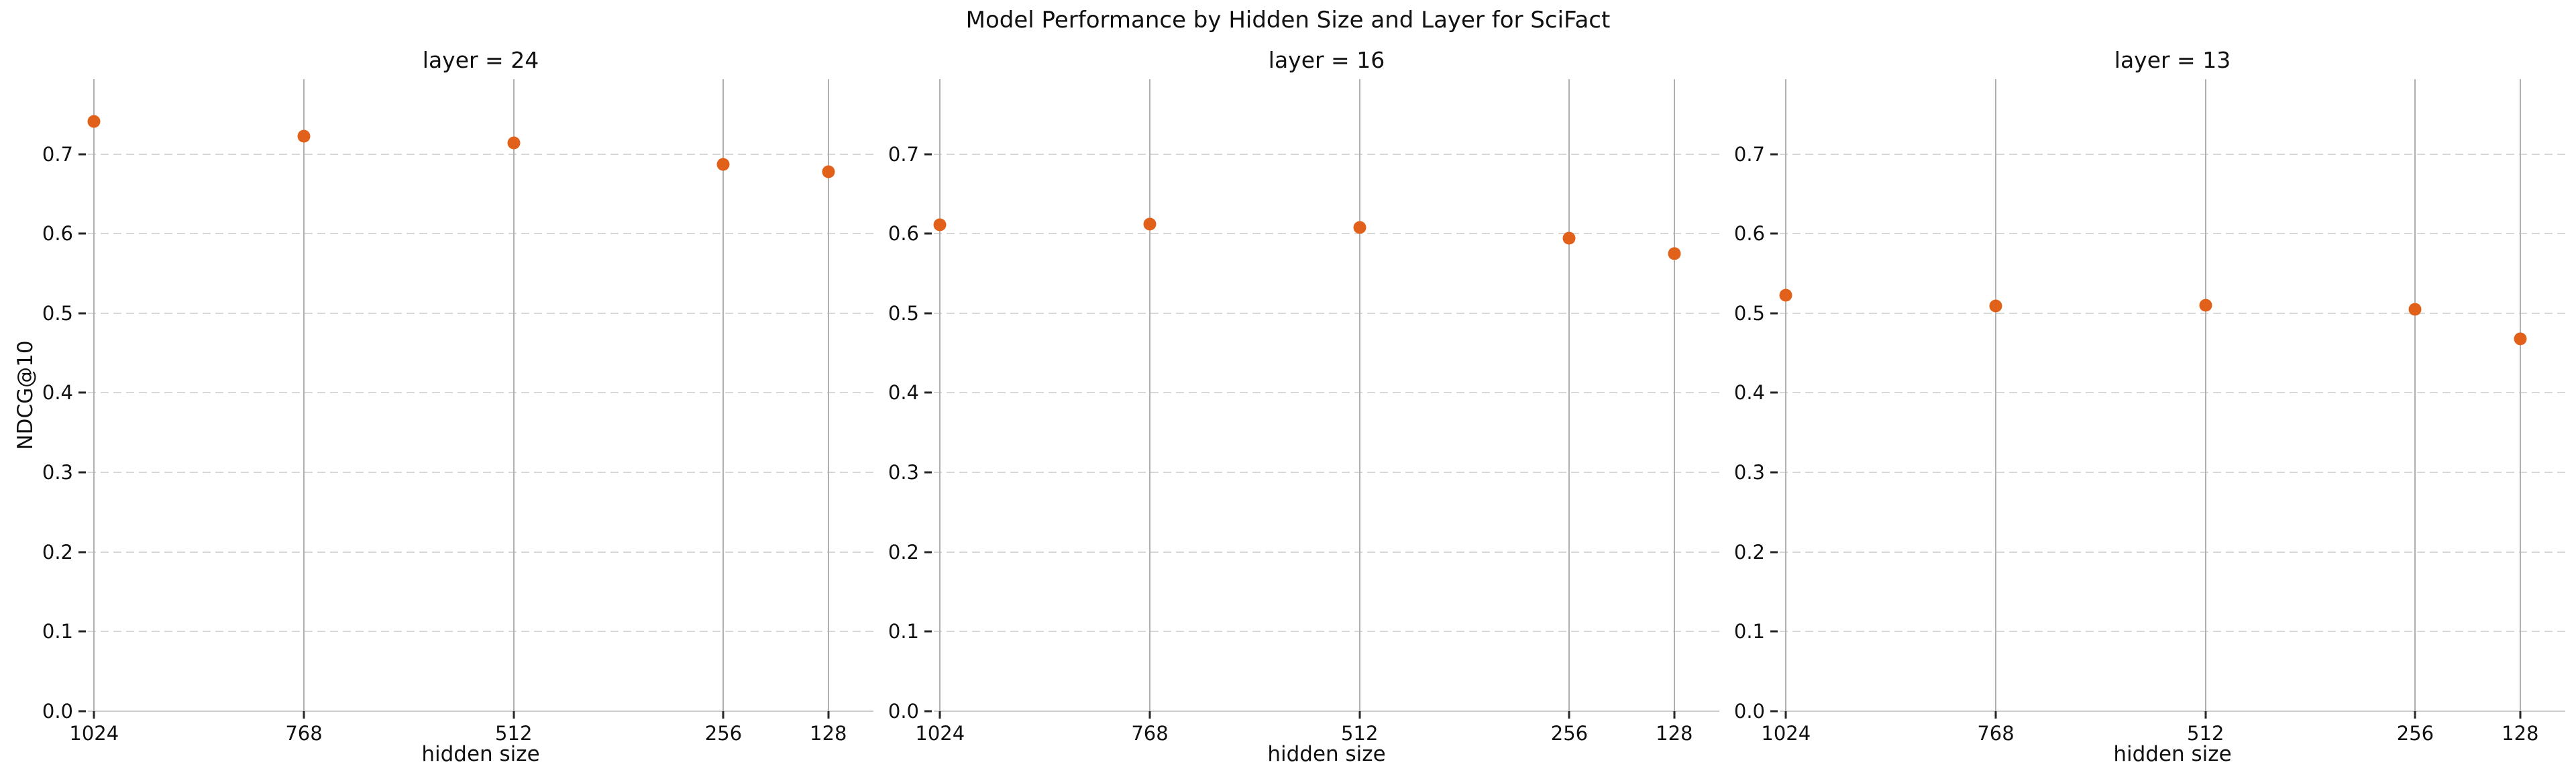 This screenshot has width=2576, height=783. I want to click on x-tick-label: 128, so click(1674, 733).